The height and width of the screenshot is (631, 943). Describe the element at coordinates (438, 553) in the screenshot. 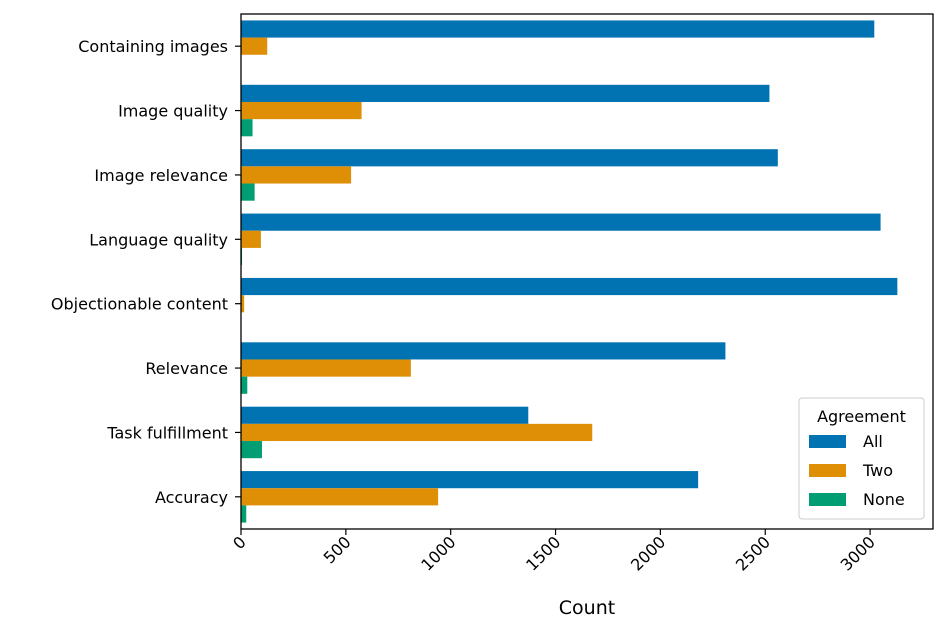

I see `x-tick-label: 1000` at that location.